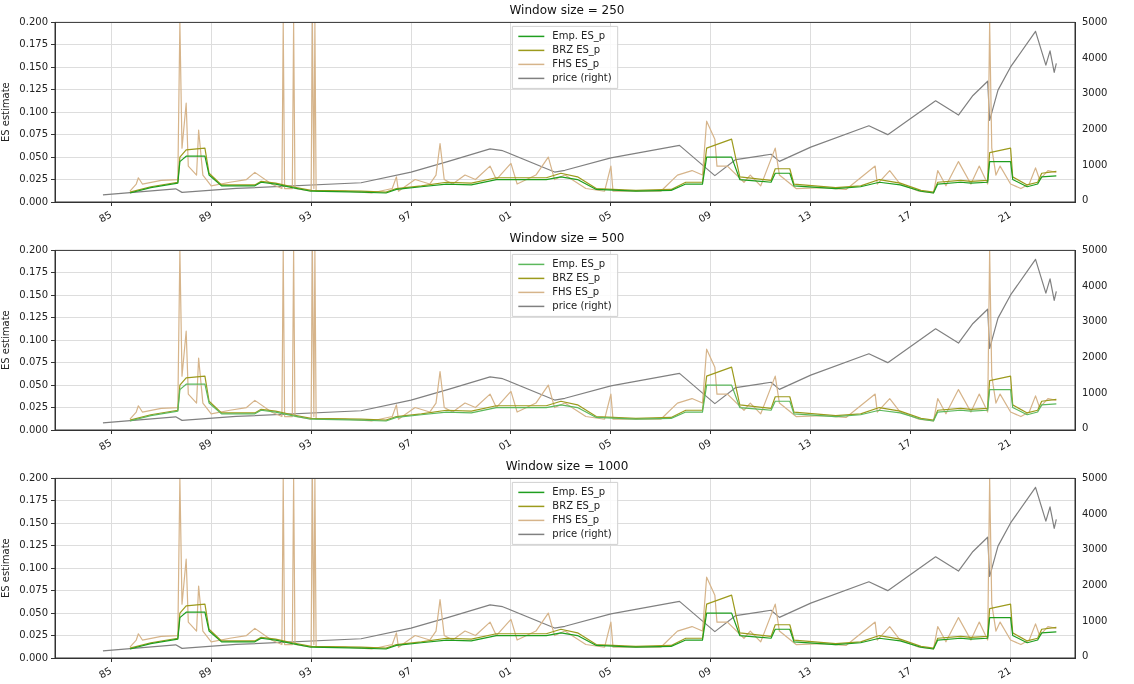 Image resolution: width=1134 pixels, height=684 pixels. What do you see at coordinates (567, 466) in the screenshot?
I see `chart-title: Window size = 1000` at bounding box center [567, 466].